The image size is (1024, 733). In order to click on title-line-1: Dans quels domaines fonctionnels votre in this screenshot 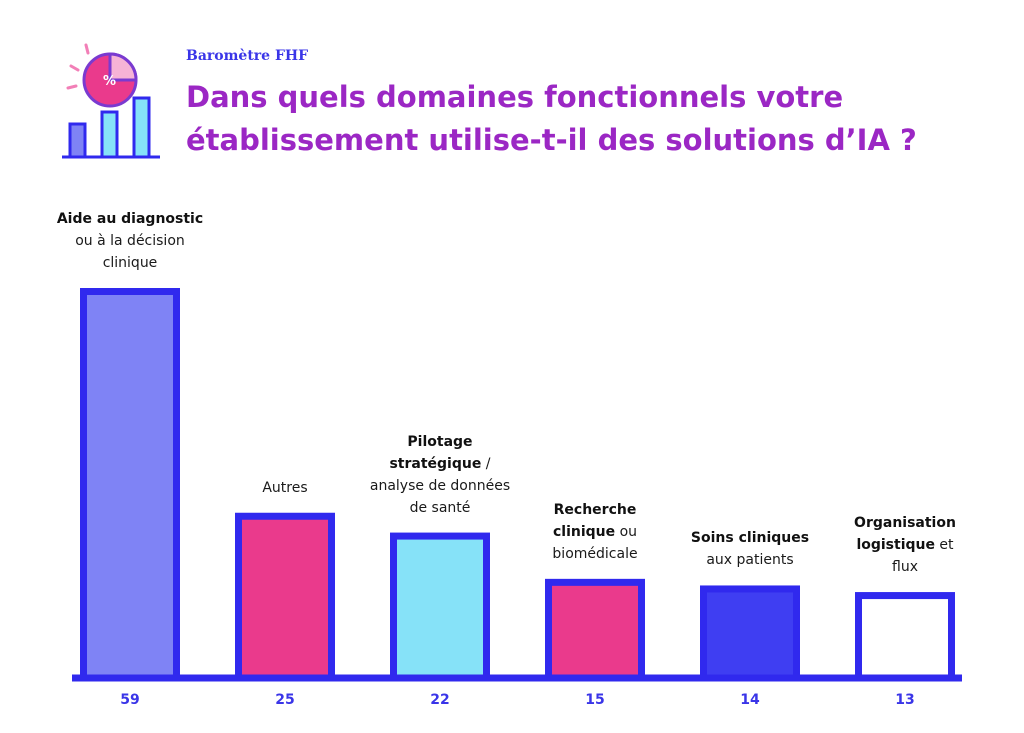, I will do `click(515, 97)`.